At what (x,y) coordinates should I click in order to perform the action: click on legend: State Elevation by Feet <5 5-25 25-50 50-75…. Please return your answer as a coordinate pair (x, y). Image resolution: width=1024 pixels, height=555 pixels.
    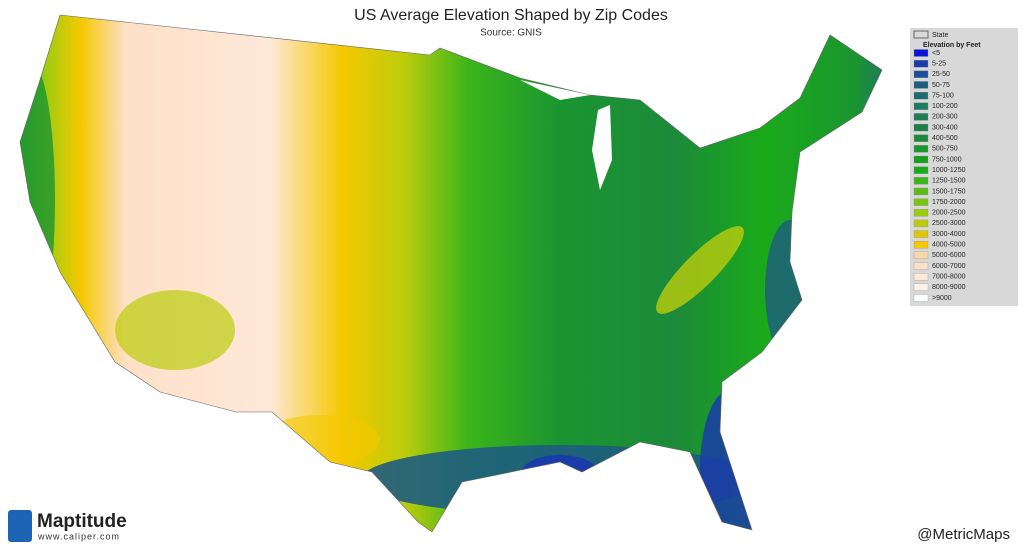
    Looking at the image, I should click on (964, 167).